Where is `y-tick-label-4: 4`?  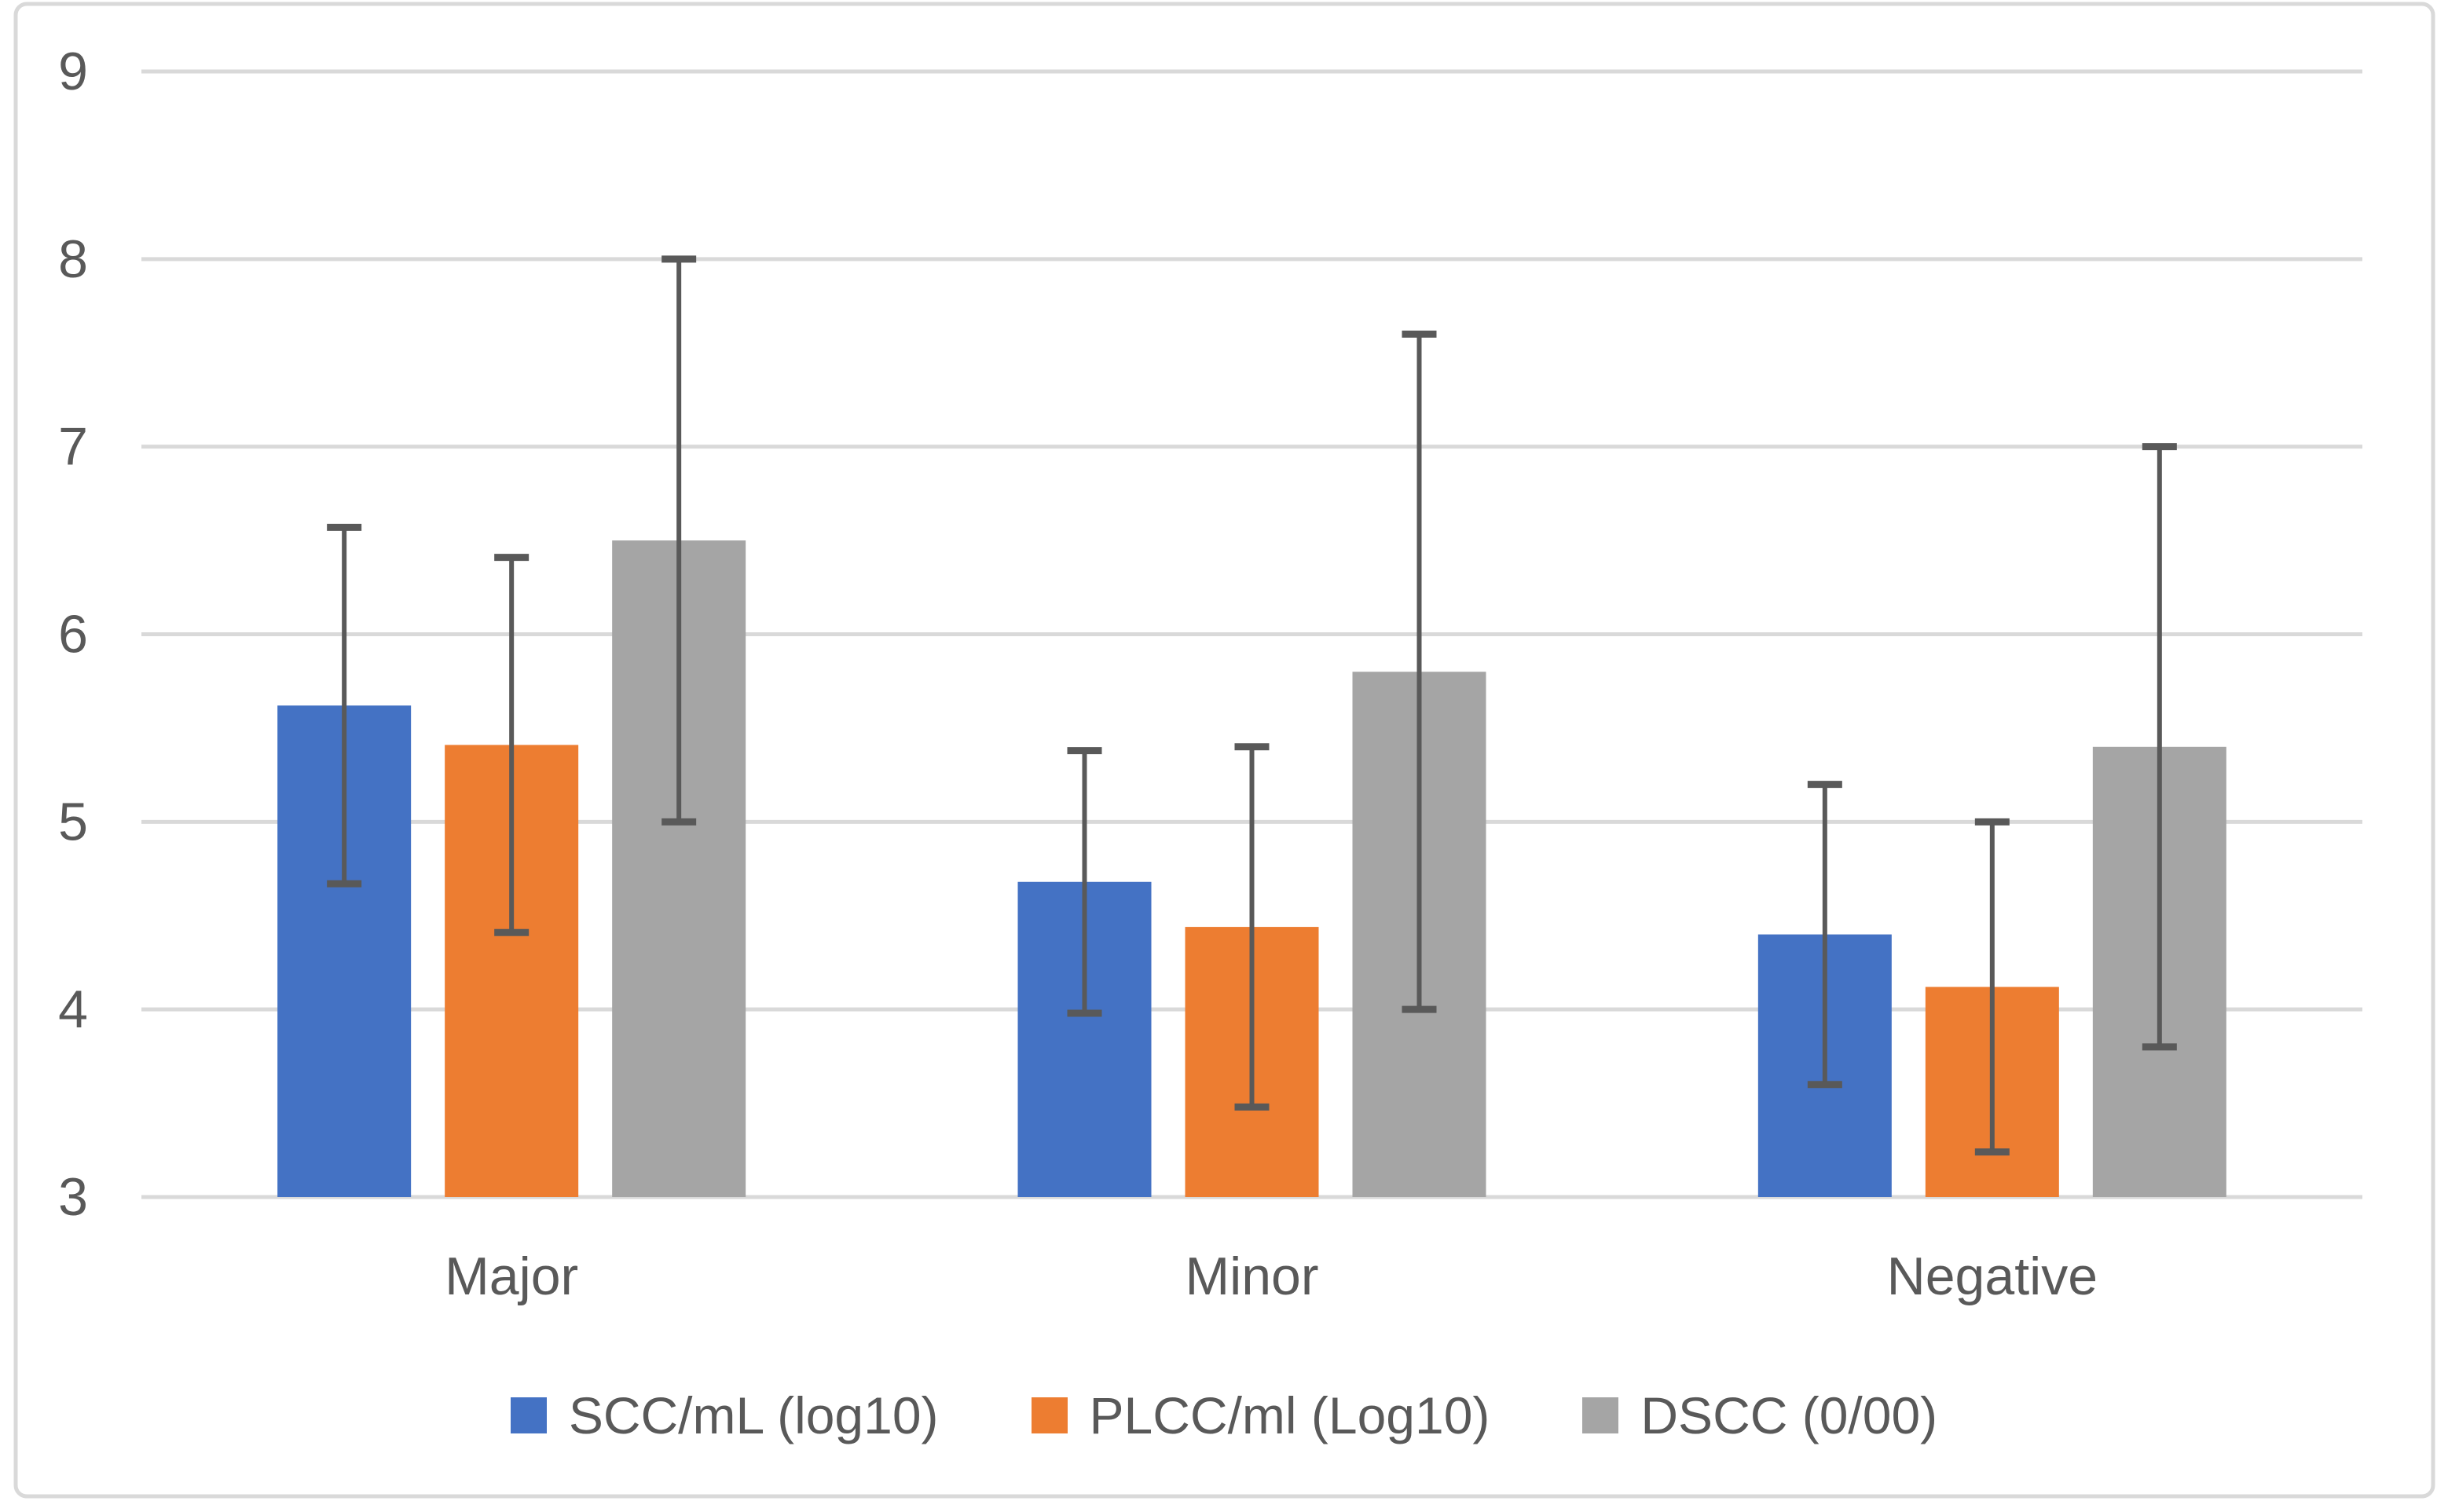
y-tick-label-4: 4 is located at coordinates (73, 1009).